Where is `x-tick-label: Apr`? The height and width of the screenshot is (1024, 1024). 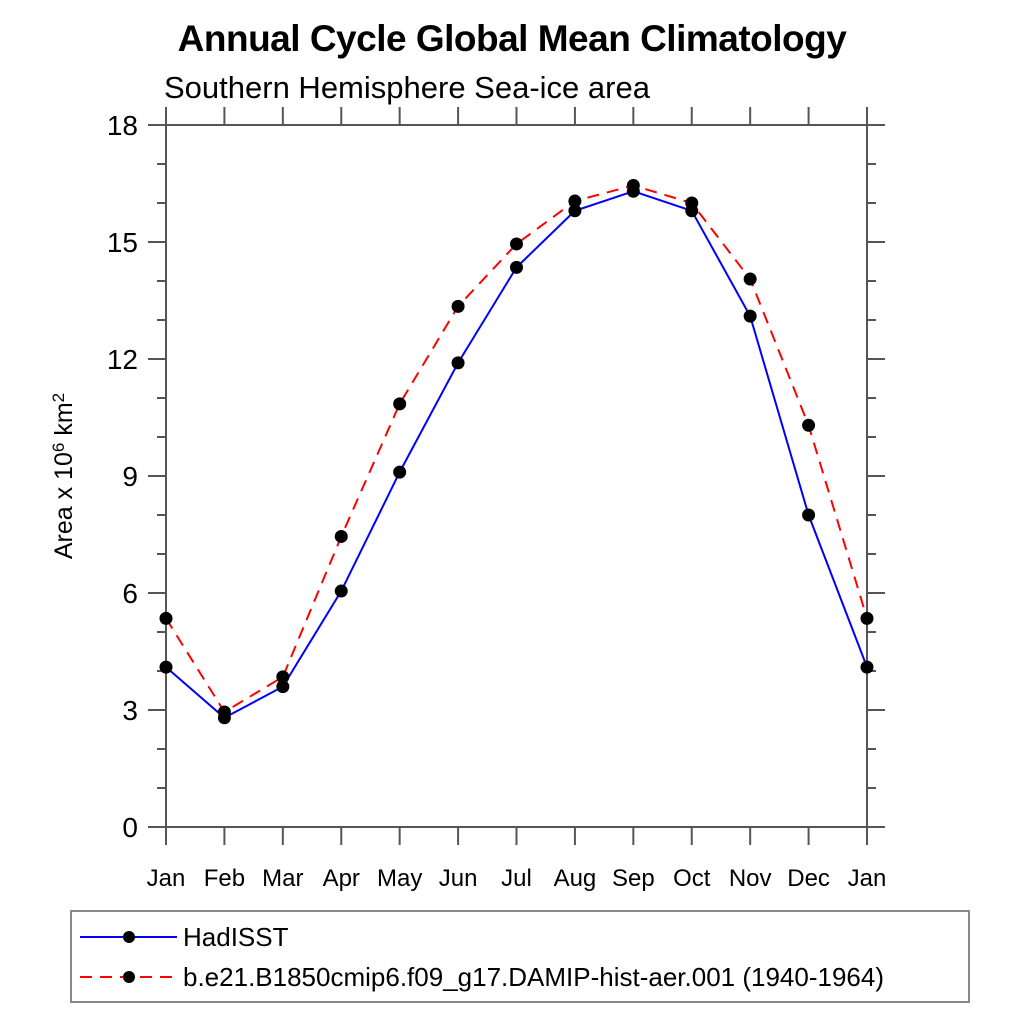
x-tick-label: Apr is located at coordinates (341, 878).